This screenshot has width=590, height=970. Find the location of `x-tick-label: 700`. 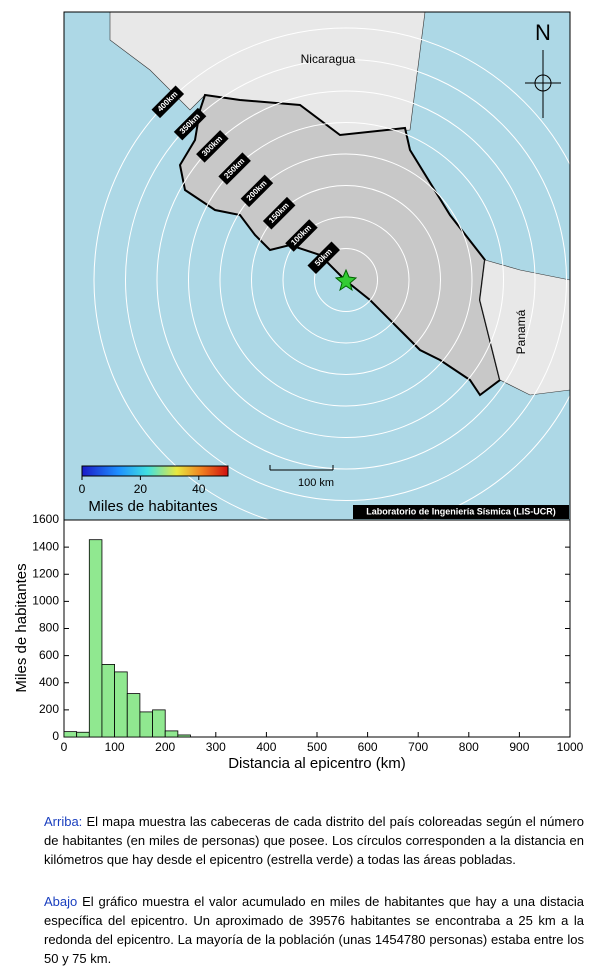

x-tick-label: 700 is located at coordinates (418, 747).